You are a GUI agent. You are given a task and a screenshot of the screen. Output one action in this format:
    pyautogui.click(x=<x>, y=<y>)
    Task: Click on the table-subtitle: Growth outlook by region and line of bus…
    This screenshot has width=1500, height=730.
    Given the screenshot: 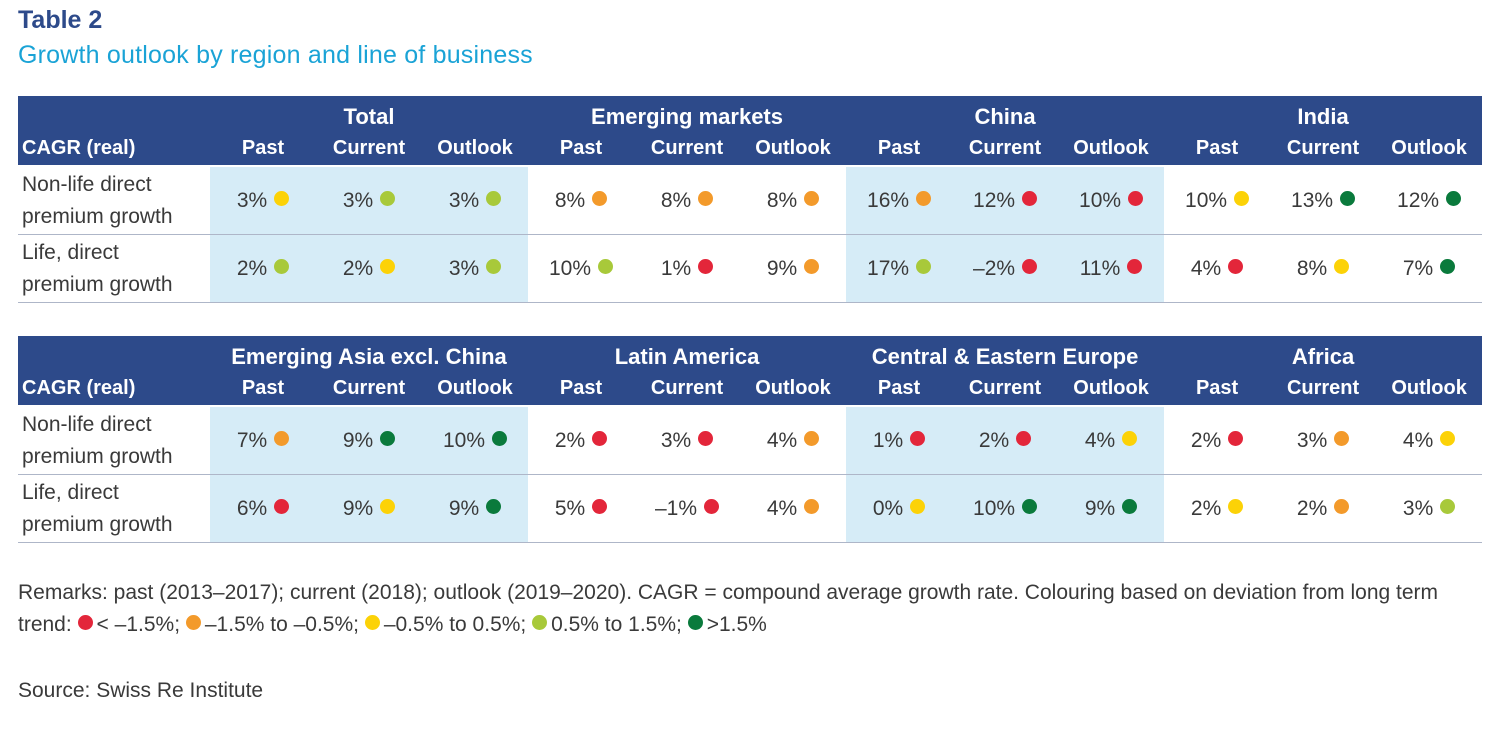 What is the action you would take?
    pyautogui.click(x=275, y=55)
    